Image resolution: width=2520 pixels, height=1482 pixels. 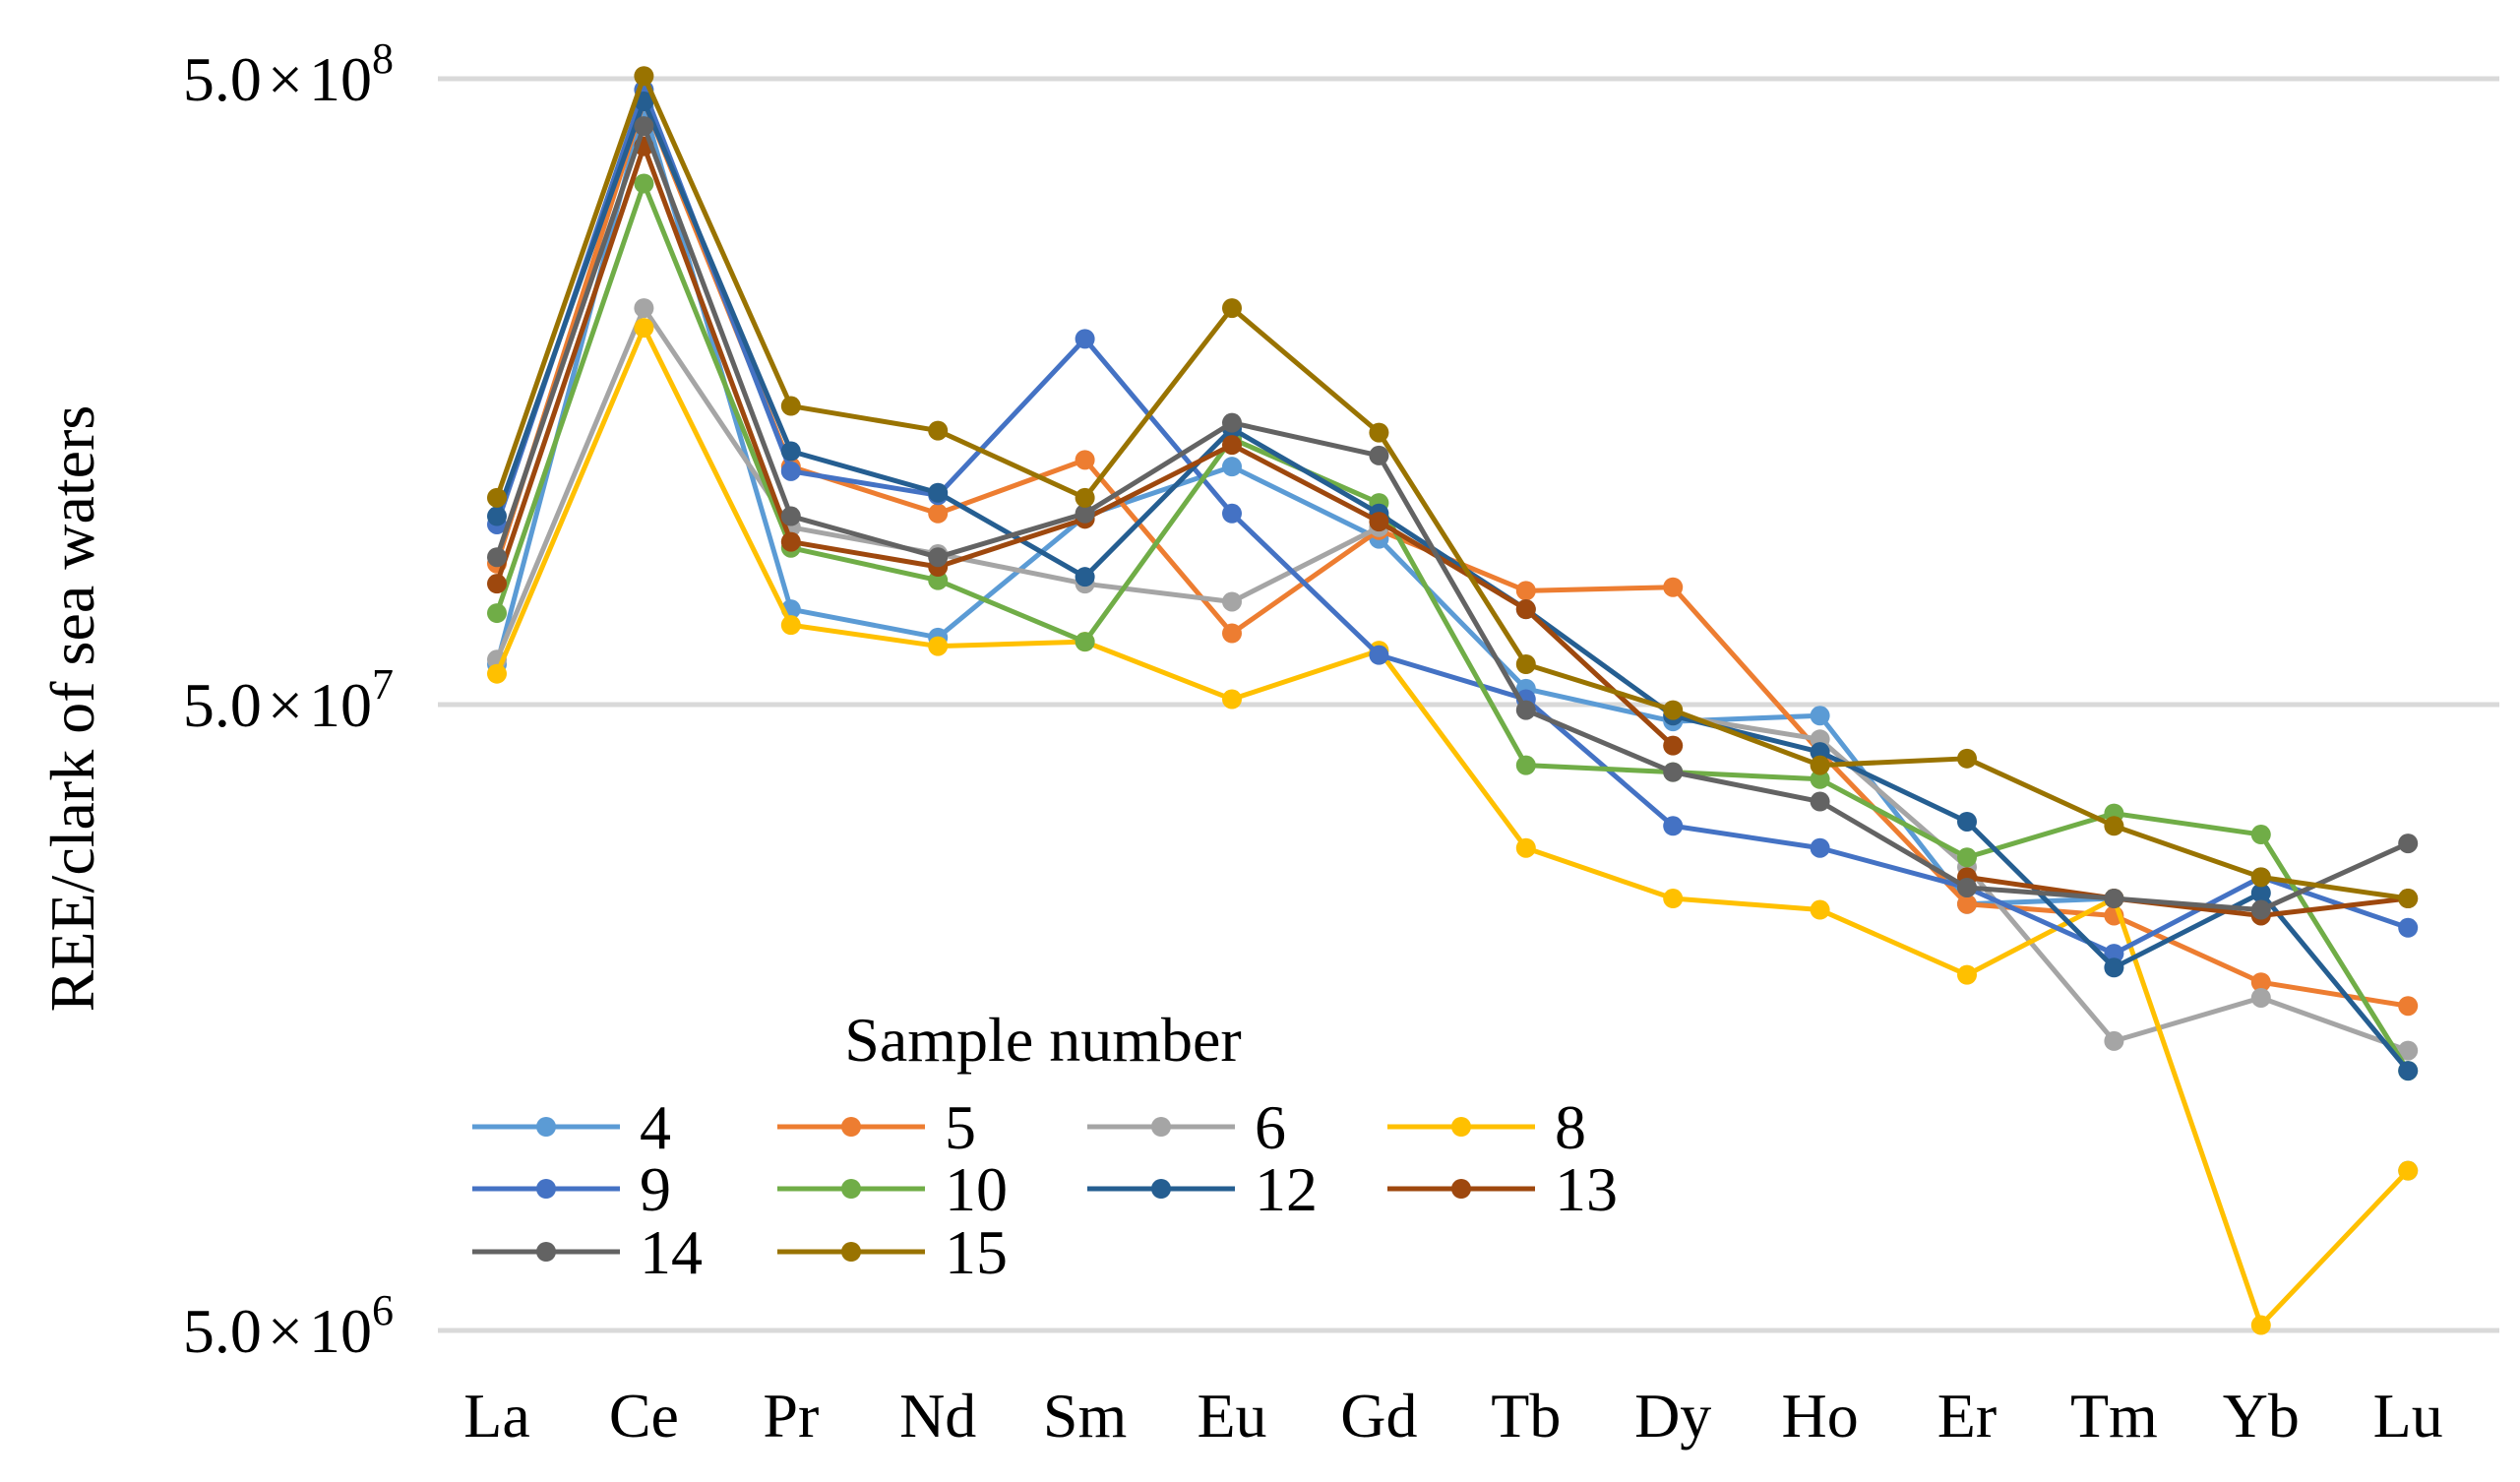 I want to click on y-tick-exp: 6, so click(x=383, y=1310).